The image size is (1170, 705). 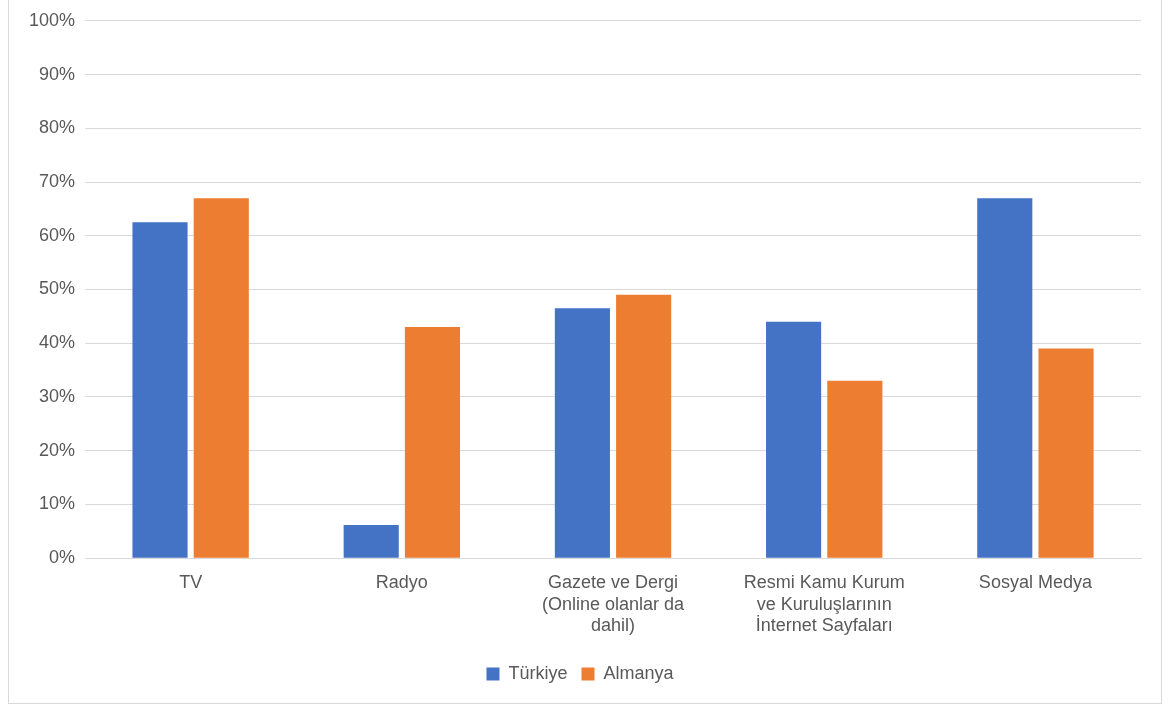 I want to click on y-tick-label: 60%, so click(x=57, y=234).